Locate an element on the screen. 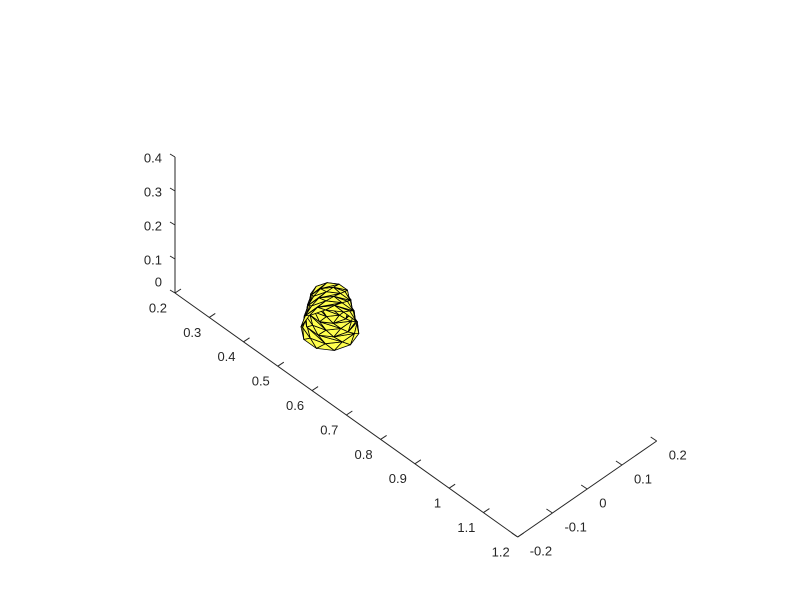 The height and width of the screenshot is (600, 800). x-tick-label: 1.1 is located at coordinates (466, 527).